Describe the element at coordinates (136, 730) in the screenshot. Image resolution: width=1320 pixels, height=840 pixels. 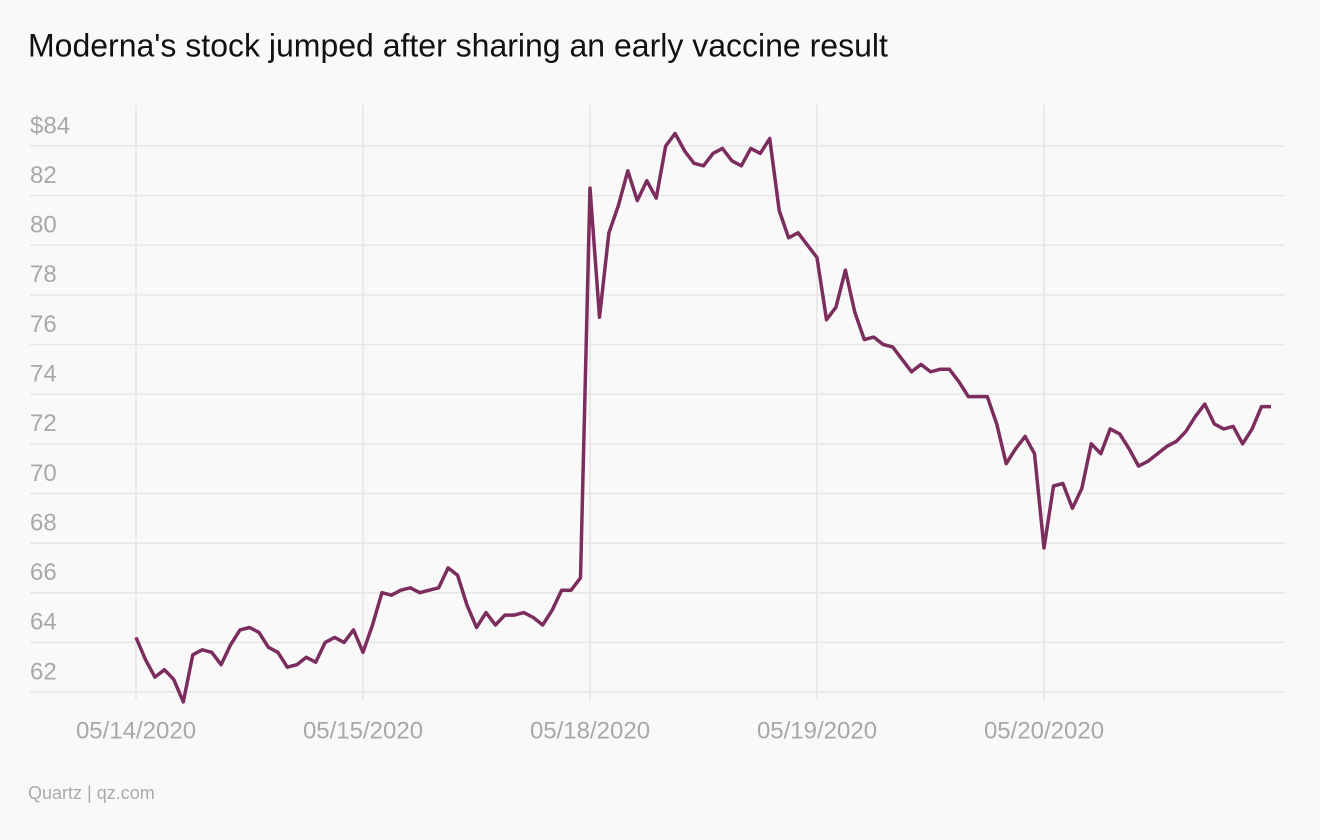
I see `x-tick-label: 05/14/2020` at that location.